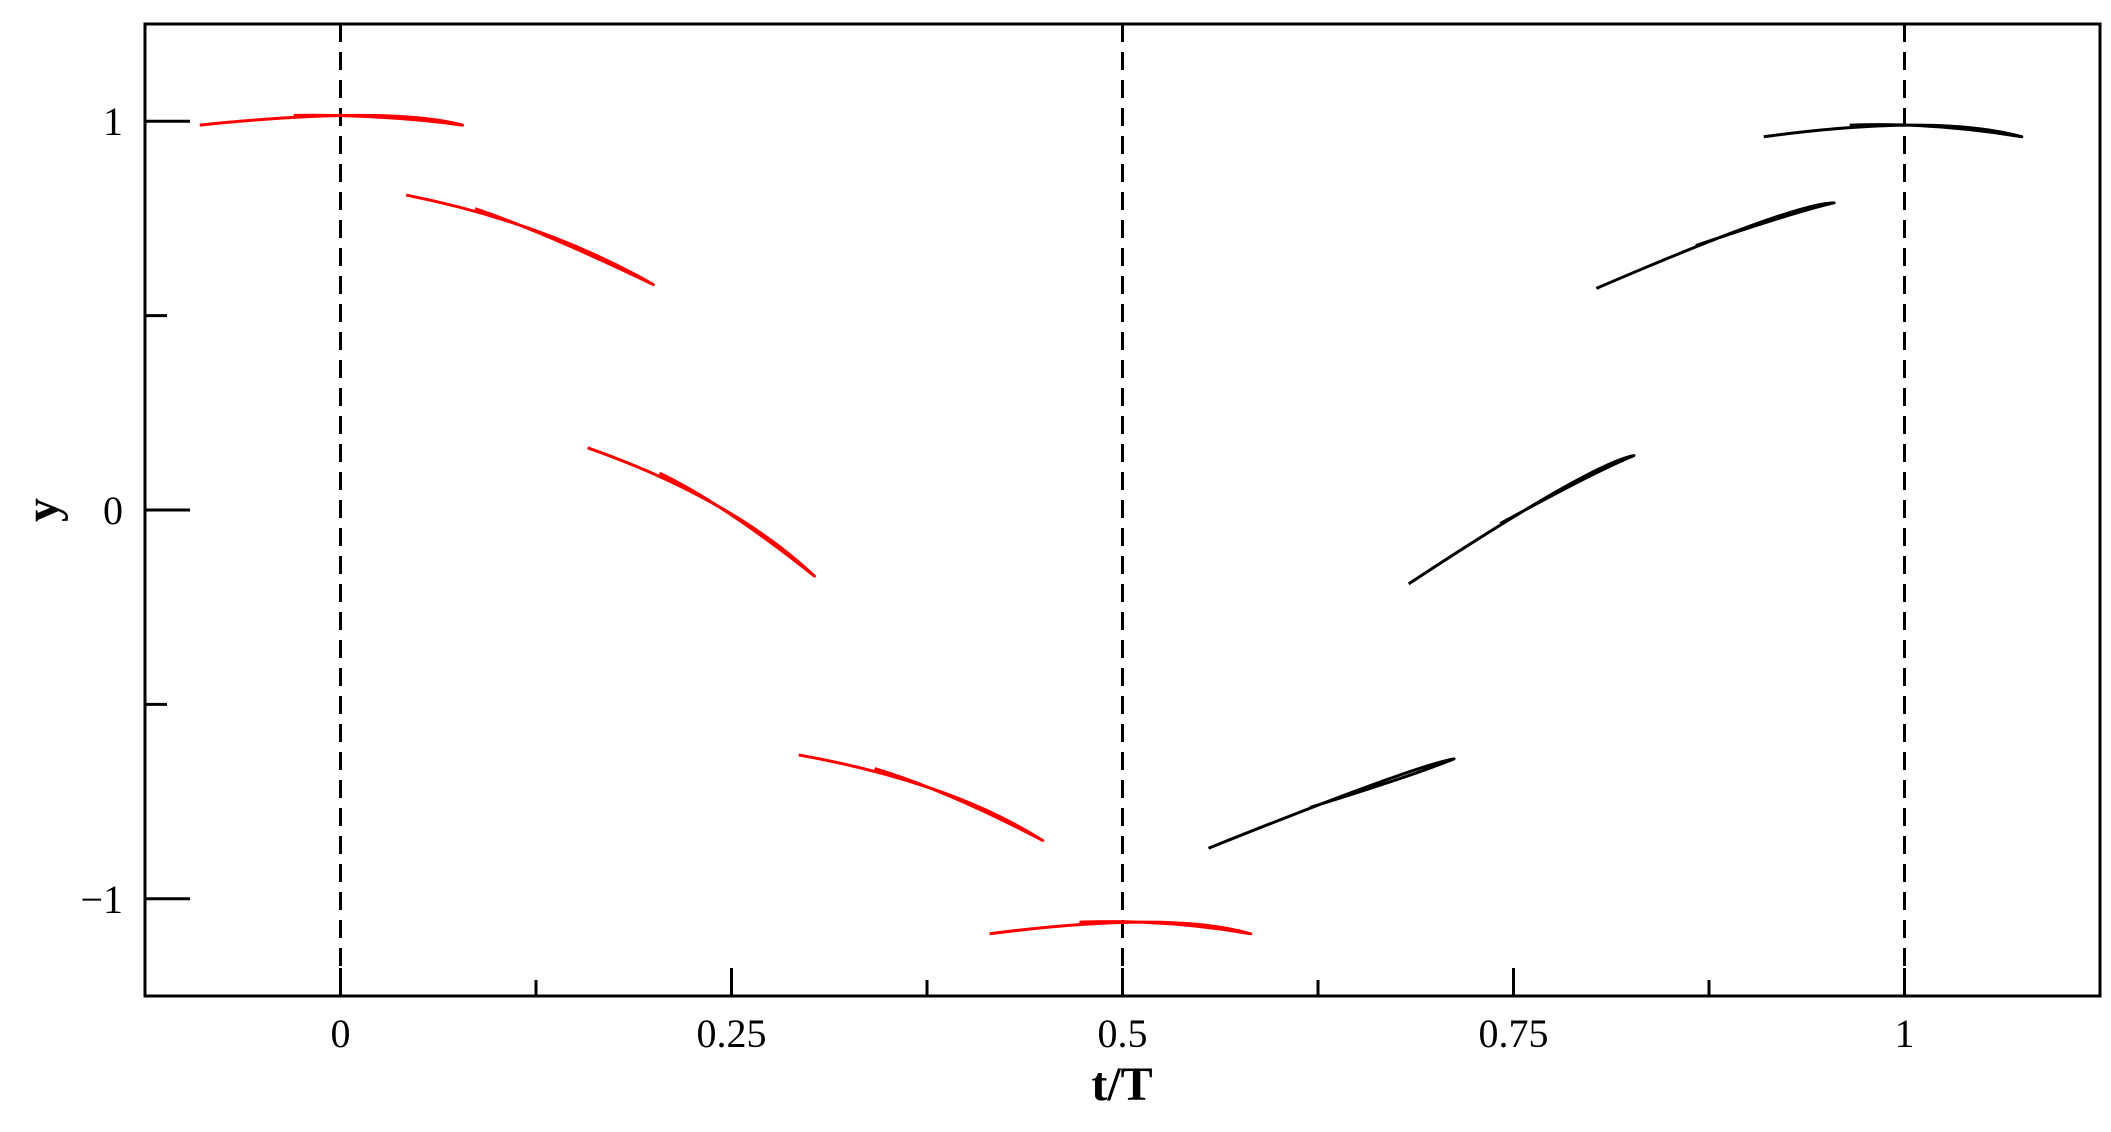  What do you see at coordinates (113, 121) in the screenshot?
I see `y-tick-label: 1` at bounding box center [113, 121].